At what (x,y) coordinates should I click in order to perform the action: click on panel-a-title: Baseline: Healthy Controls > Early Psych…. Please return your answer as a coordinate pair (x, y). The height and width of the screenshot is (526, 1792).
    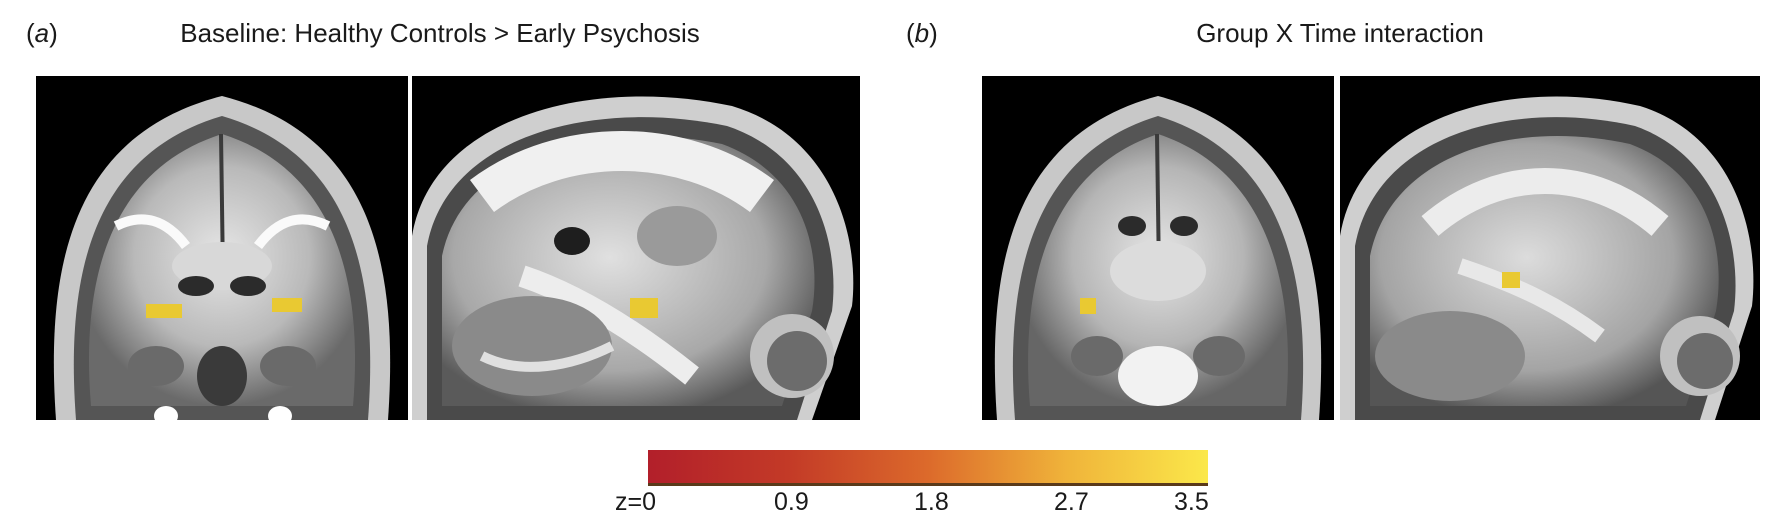
    Looking at the image, I should click on (440, 33).